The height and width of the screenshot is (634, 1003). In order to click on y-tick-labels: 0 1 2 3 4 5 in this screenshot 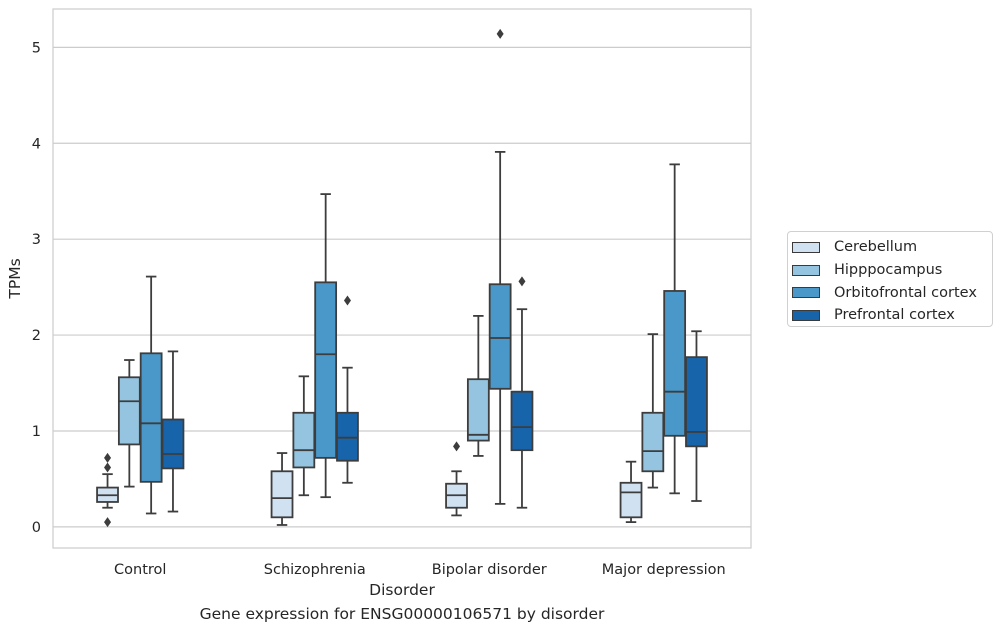, I will do `click(36, 288)`.